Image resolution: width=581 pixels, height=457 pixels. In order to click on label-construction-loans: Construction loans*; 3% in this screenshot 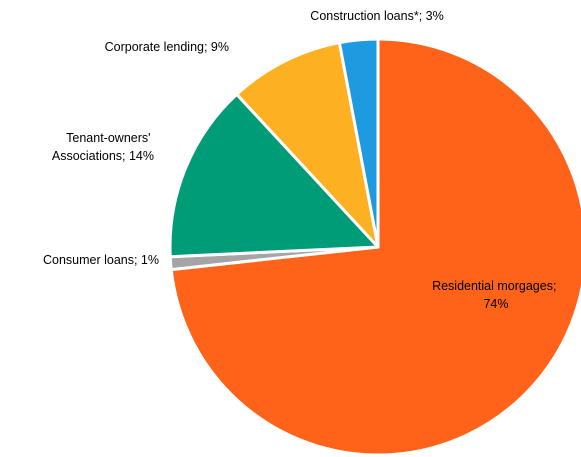, I will do `click(376, 16)`.